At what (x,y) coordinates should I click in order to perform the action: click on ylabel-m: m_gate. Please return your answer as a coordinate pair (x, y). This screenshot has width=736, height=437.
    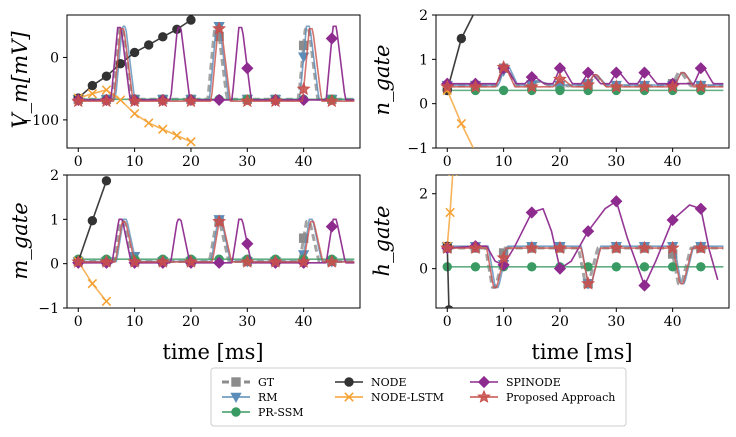
    Looking at the image, I should click on (20, 240).